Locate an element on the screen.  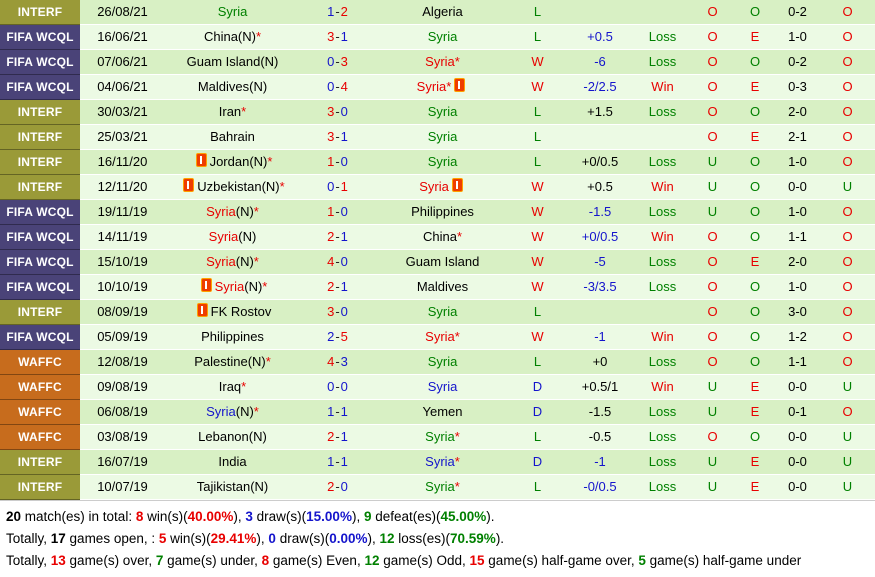
summary-segment: defeat(es)( is located at coordinates (406, 516).